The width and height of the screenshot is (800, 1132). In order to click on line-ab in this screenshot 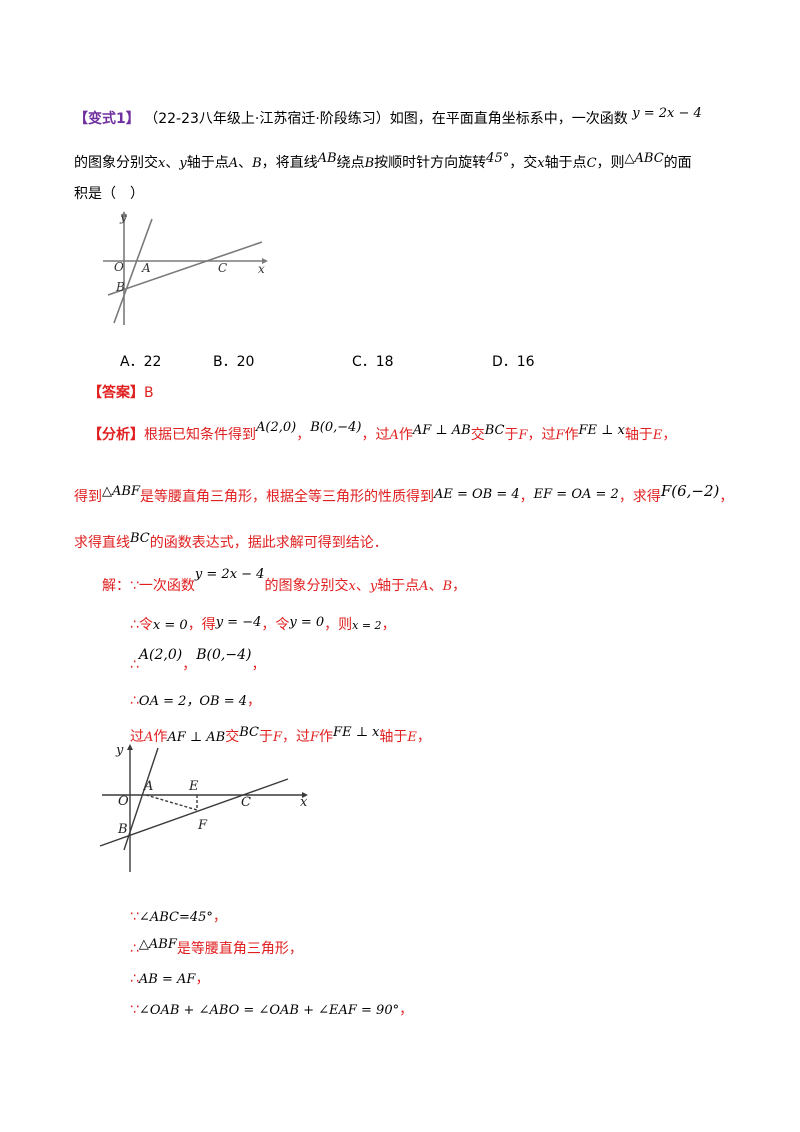, I will do `click(133, 271)`.